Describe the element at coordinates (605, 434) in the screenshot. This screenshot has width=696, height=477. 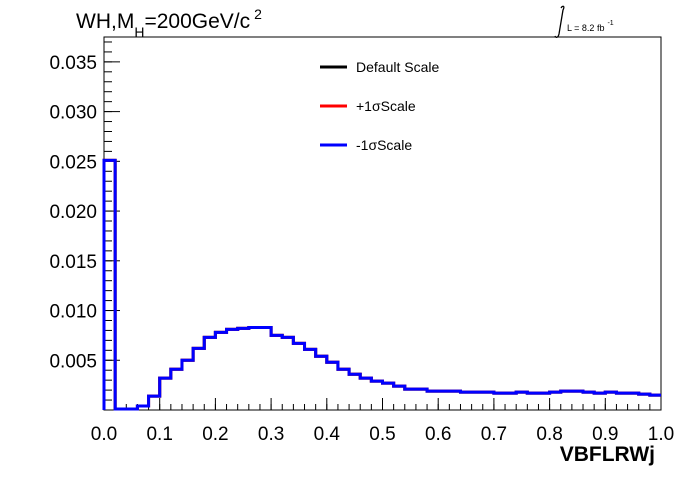
I see `x-tick-label: 0.9` at that location.